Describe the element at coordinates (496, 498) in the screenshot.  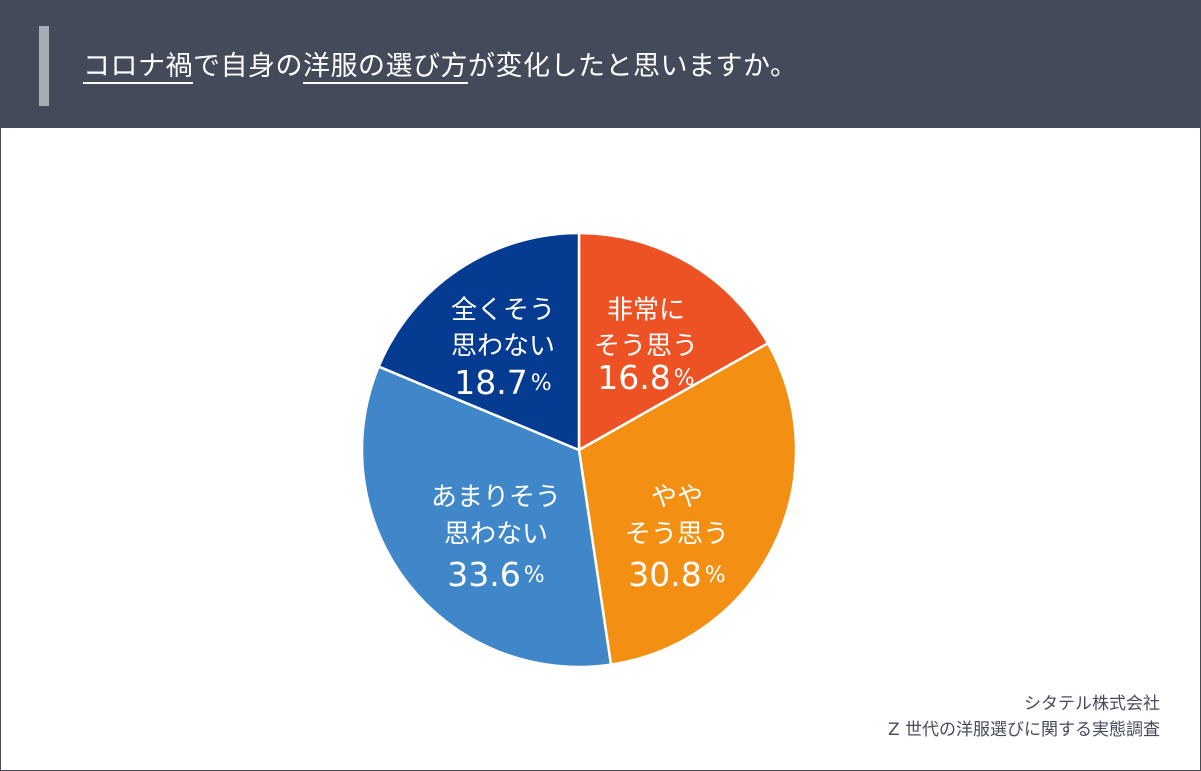
I see `slice-label-not-really-agree-line-0: あまりそう` at that location.